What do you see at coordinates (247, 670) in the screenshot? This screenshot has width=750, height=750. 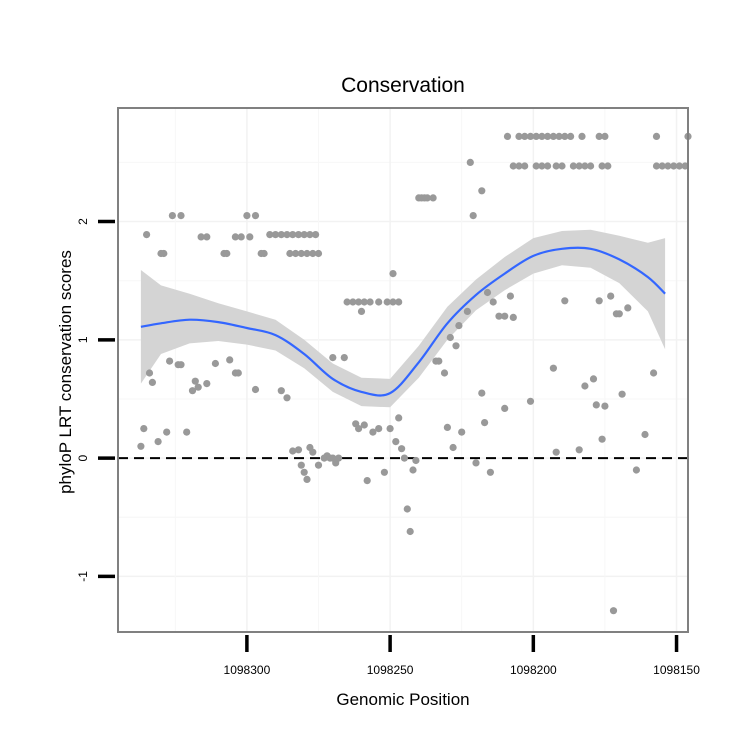 I see `x-tick-label: 1098300` at bounding box center [247, 670].